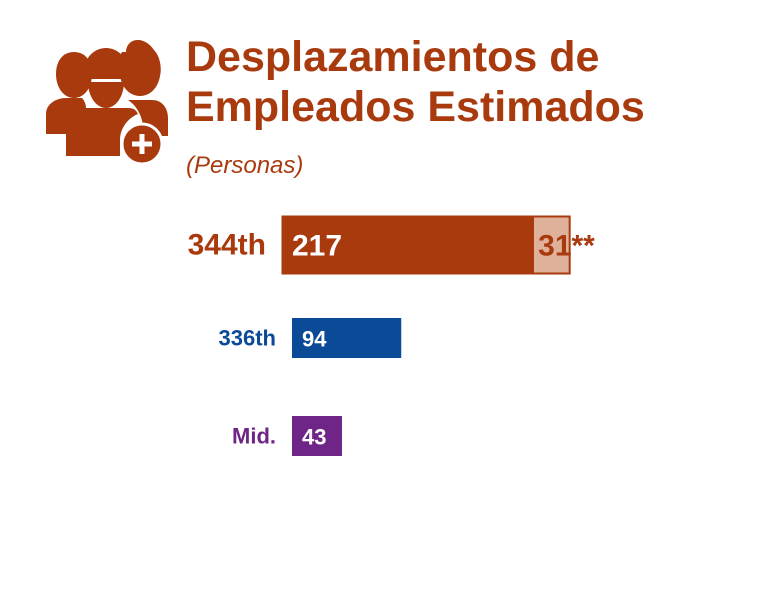 This screenshot has height=592, width=770. What do you see at coordinates (393, 57) in the screenshot?
I see `title-line-1: Desplazamientos de` at bounding box center [393, 57].